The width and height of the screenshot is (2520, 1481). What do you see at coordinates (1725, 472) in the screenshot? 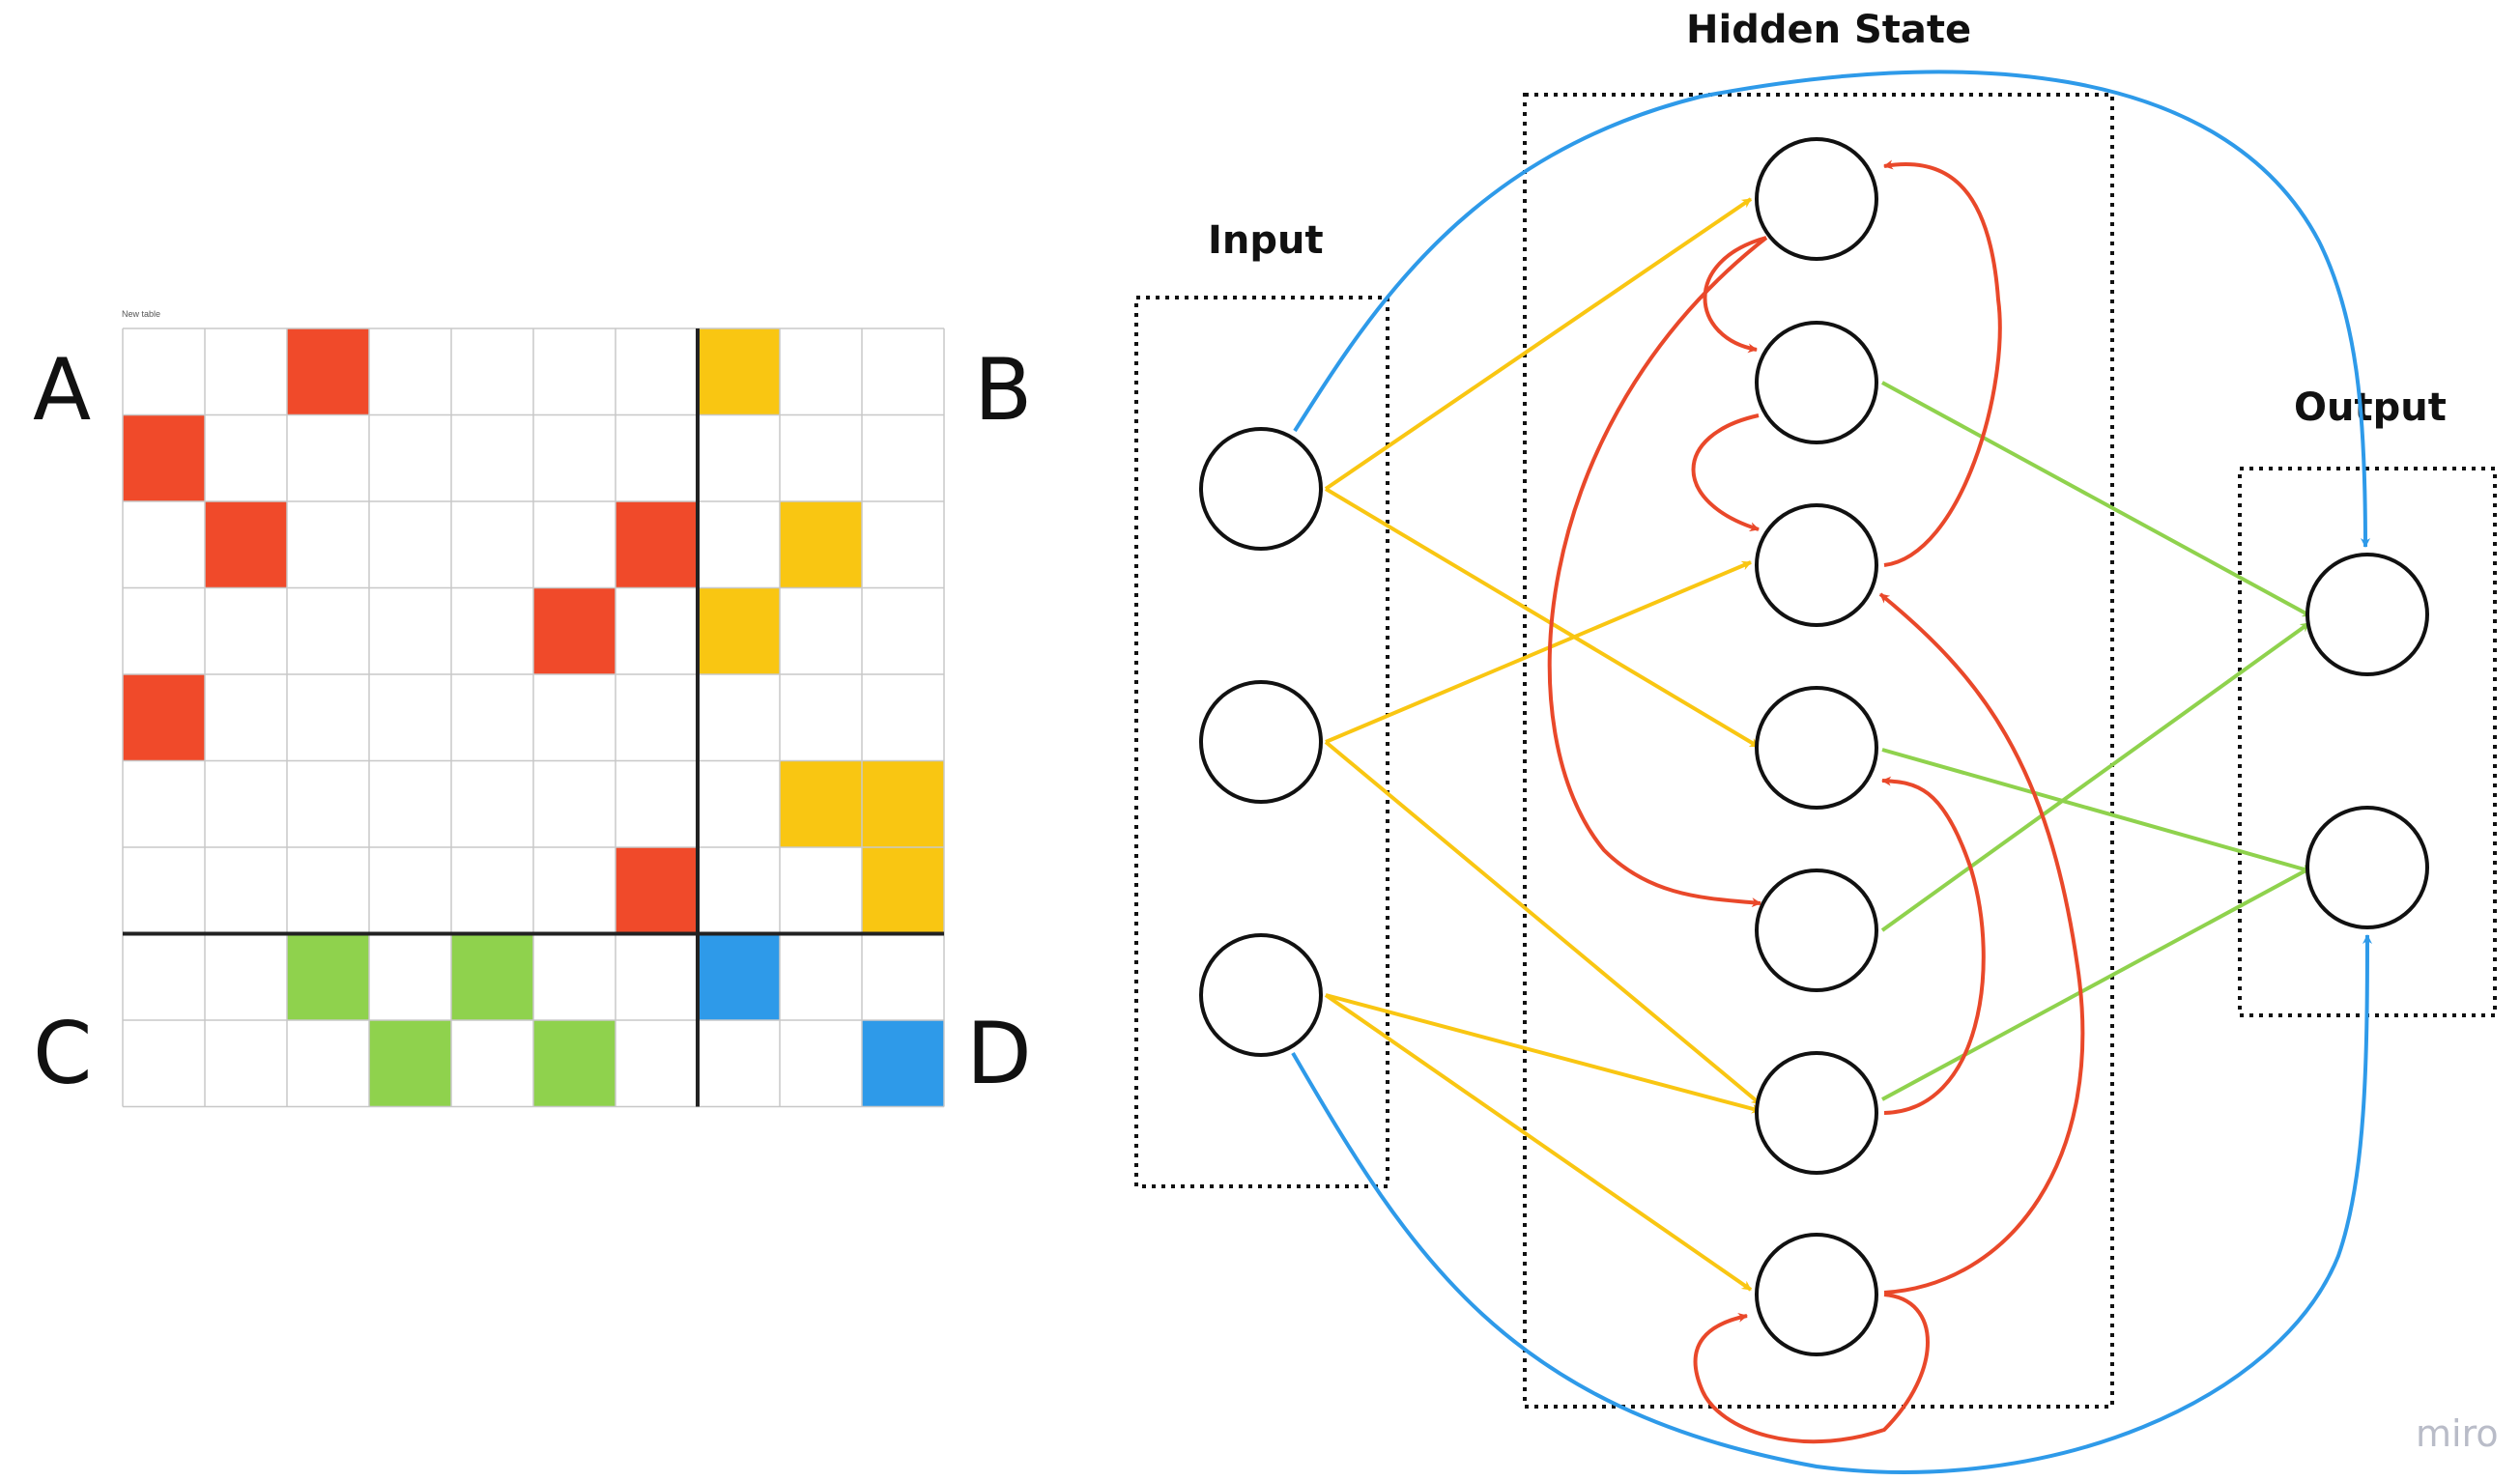
I see `edge-h2-h3` at bounding box center [1725, 472].